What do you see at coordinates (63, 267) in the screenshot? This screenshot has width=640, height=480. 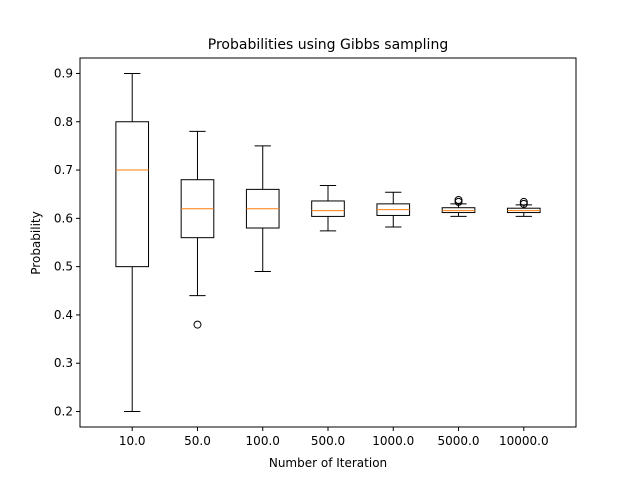 I see `y-tick-label: 0.5` at bounding box center [63, 267].